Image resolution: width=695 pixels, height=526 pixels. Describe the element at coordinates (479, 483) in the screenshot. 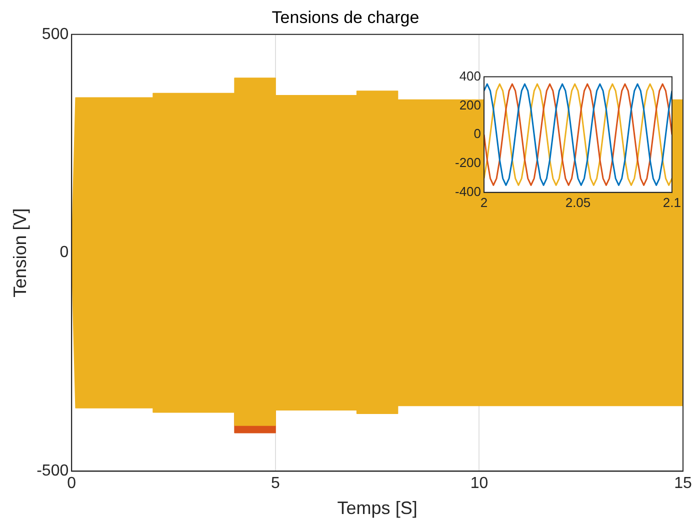

I see `x-tick-label: 10` at that location.